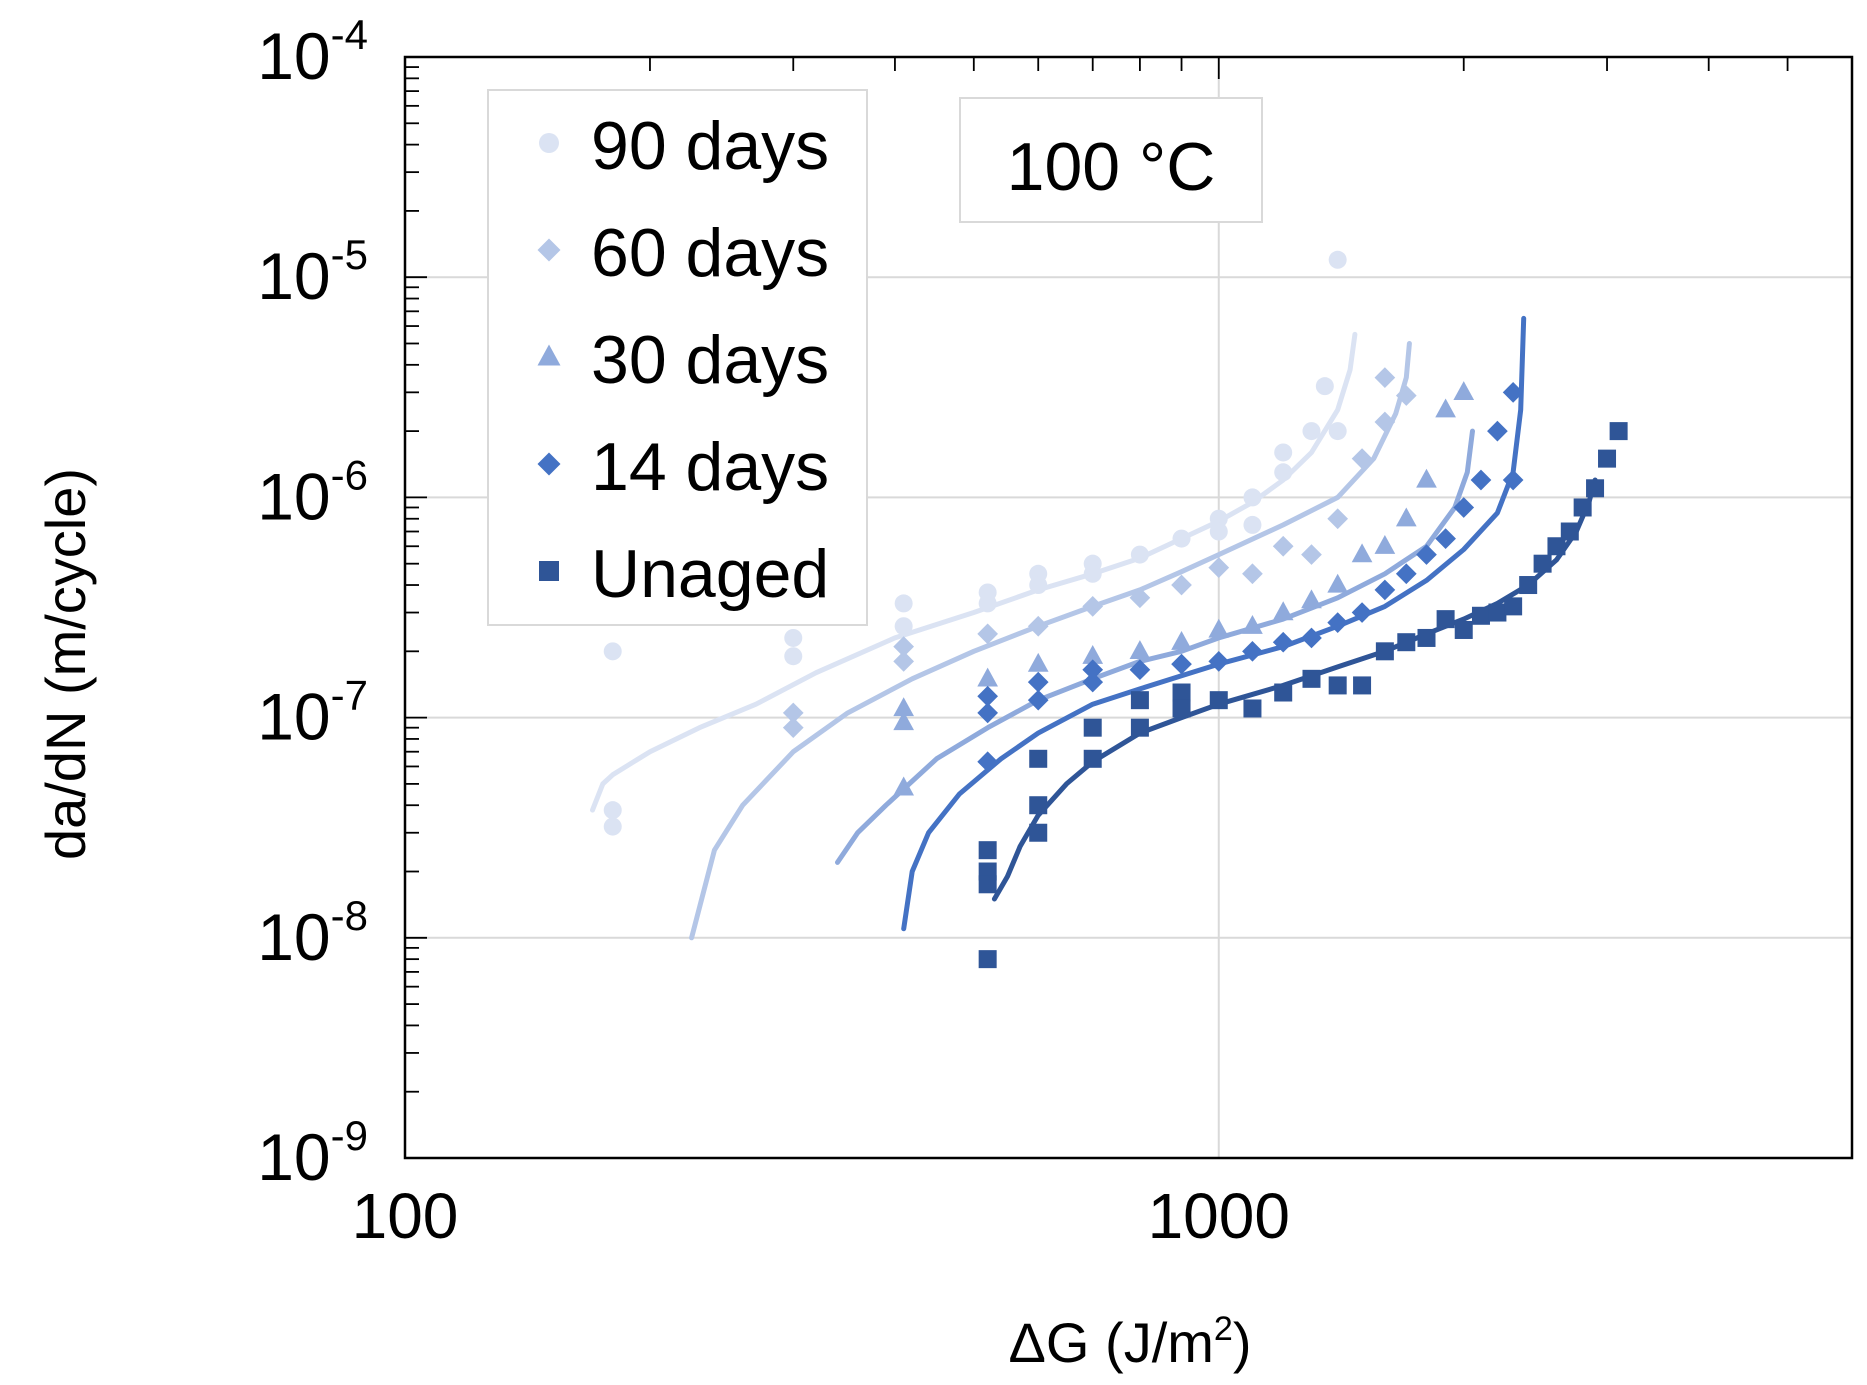 The height and width of the screenshot is (1385, 1867). Describe the element at coordinates (349, 915) in the screenshot. I see `y-tick-label-exponent: -8` at that location.